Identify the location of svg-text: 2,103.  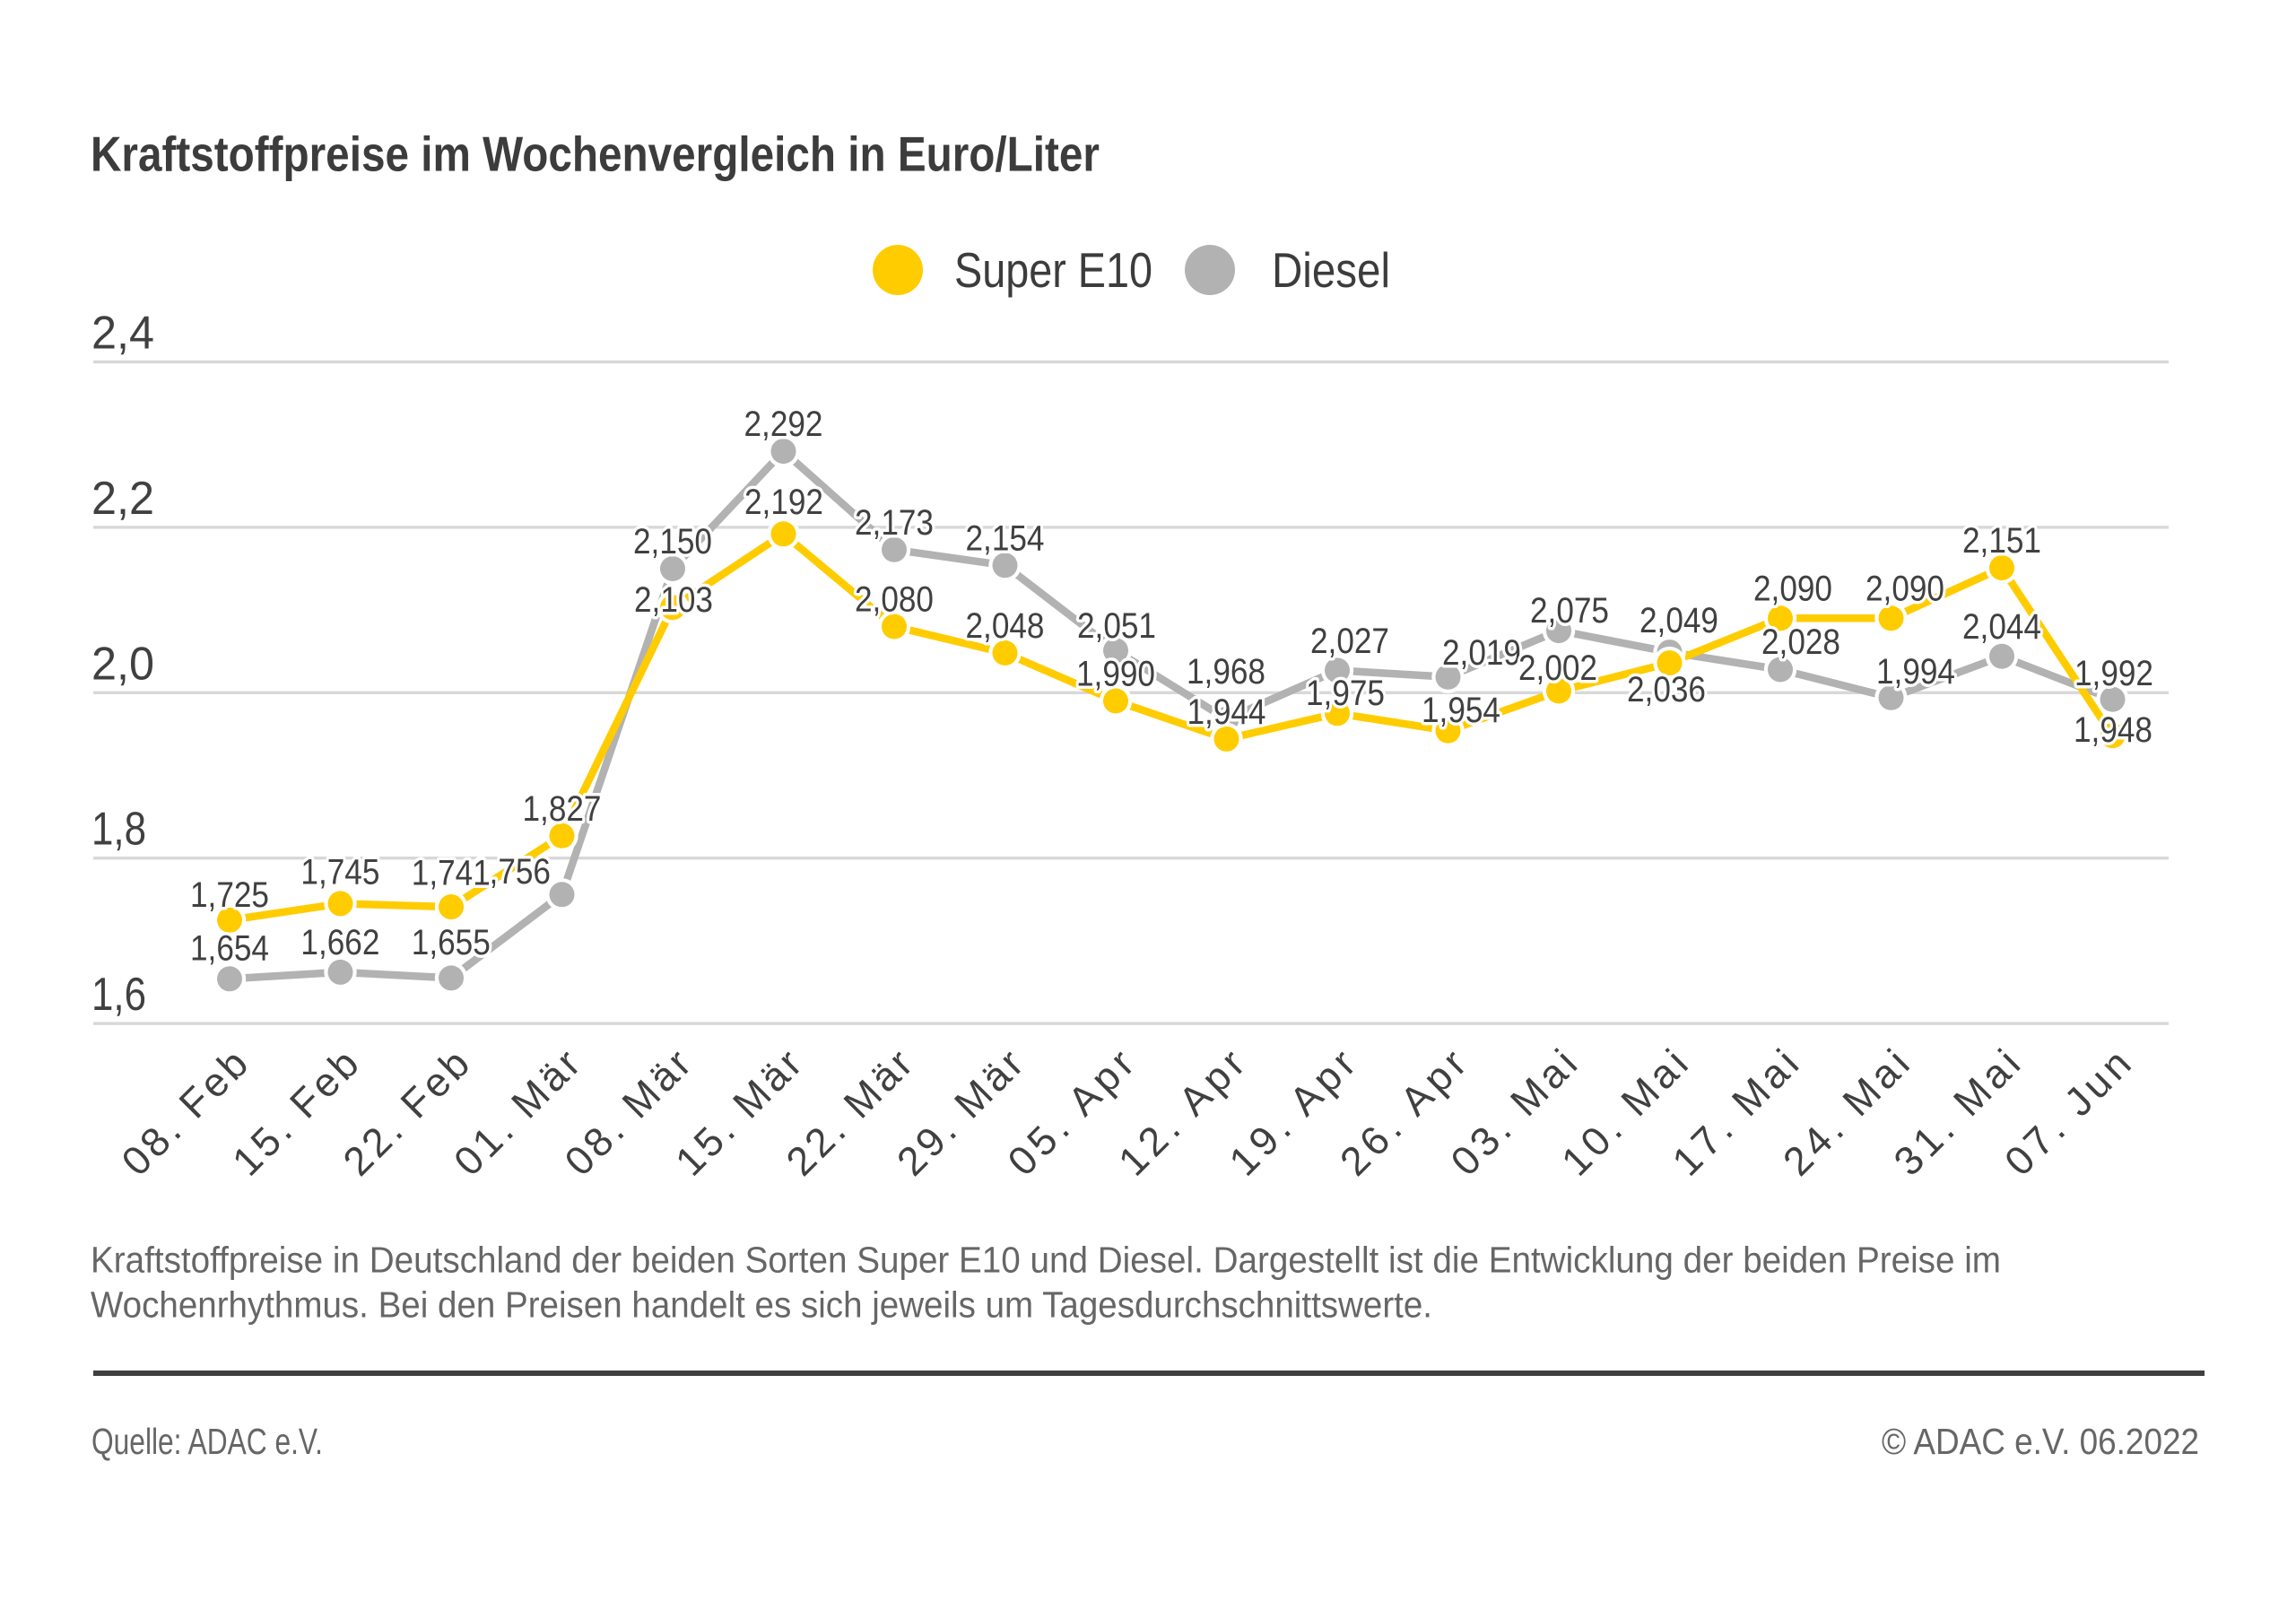
(673, 600).